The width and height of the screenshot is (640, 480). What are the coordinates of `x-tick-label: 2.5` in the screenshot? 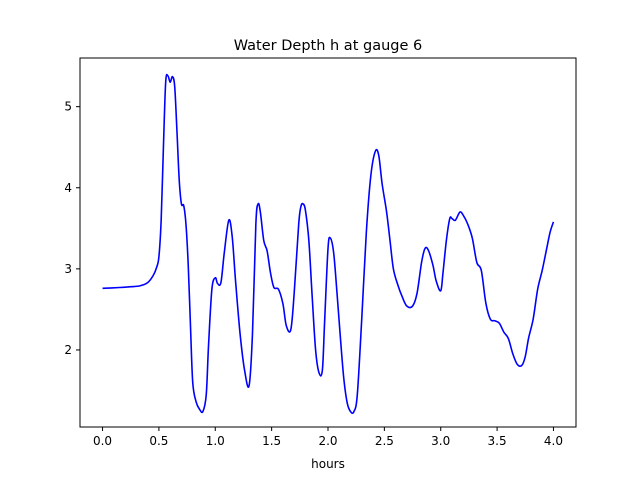 It's located at (384, 441).